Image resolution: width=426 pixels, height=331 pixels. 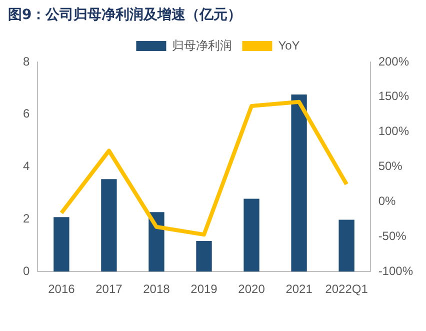 I want to click on y-tick-label: 0, so click(x=26, y=271).